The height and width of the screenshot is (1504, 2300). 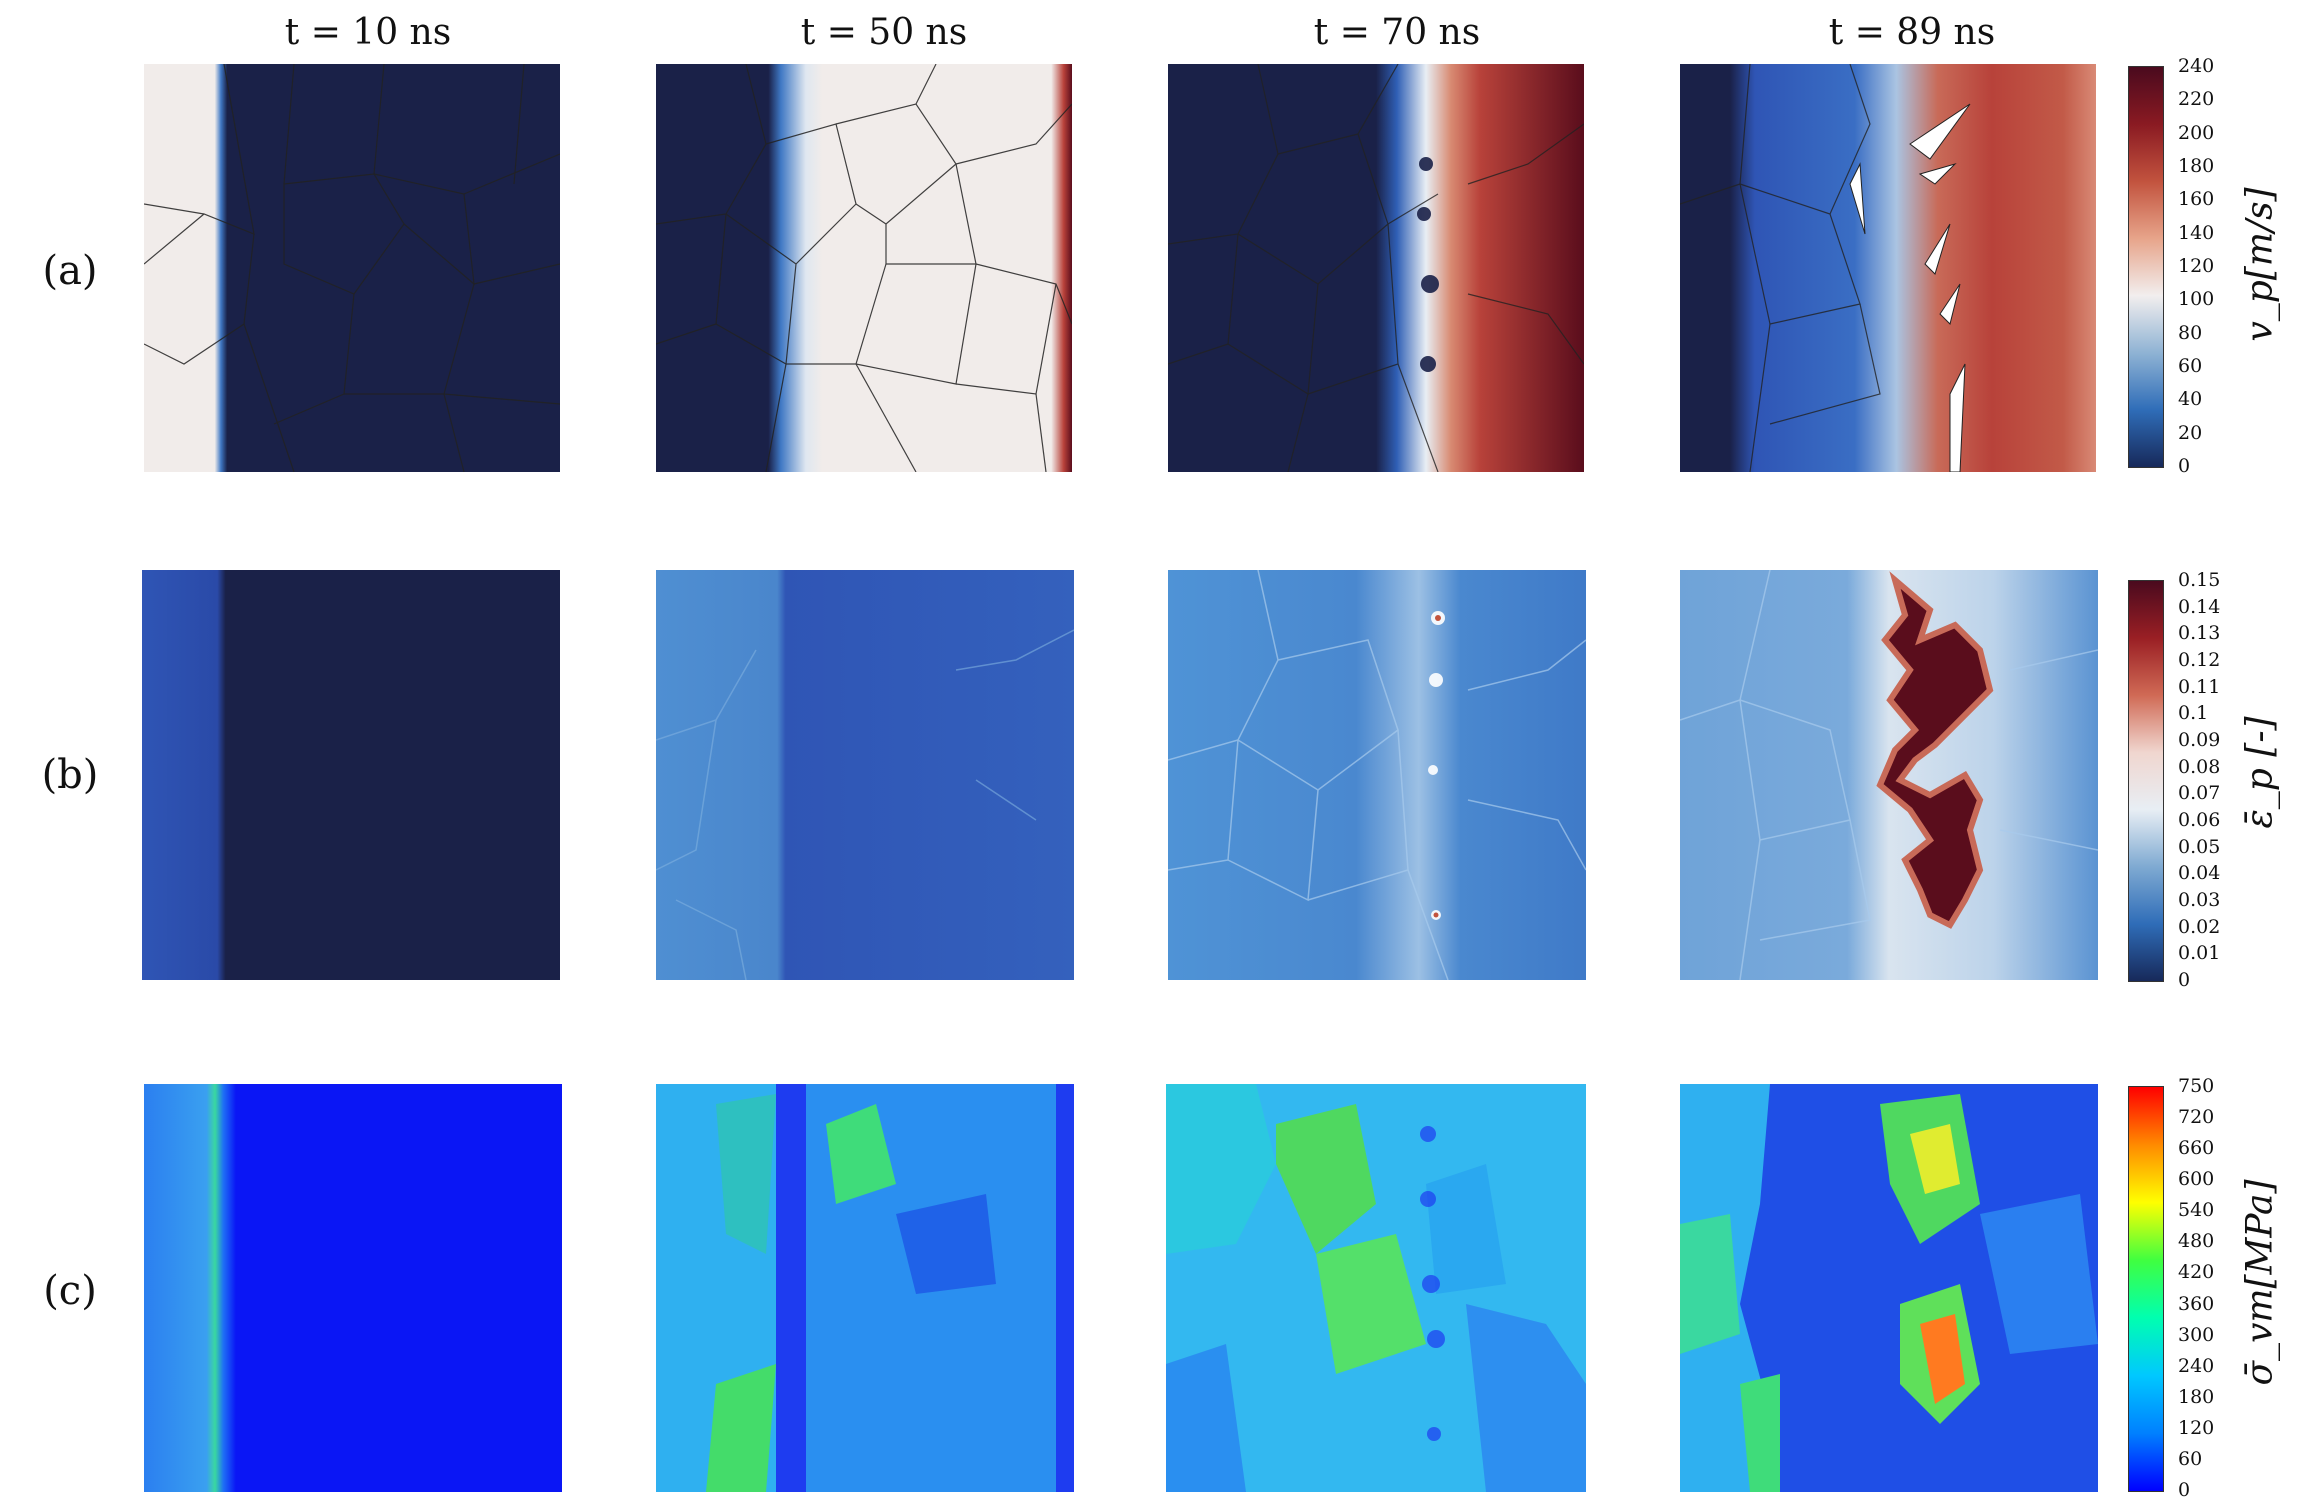 I want to click on strain-panel-t10, so click(x=351, y=775).